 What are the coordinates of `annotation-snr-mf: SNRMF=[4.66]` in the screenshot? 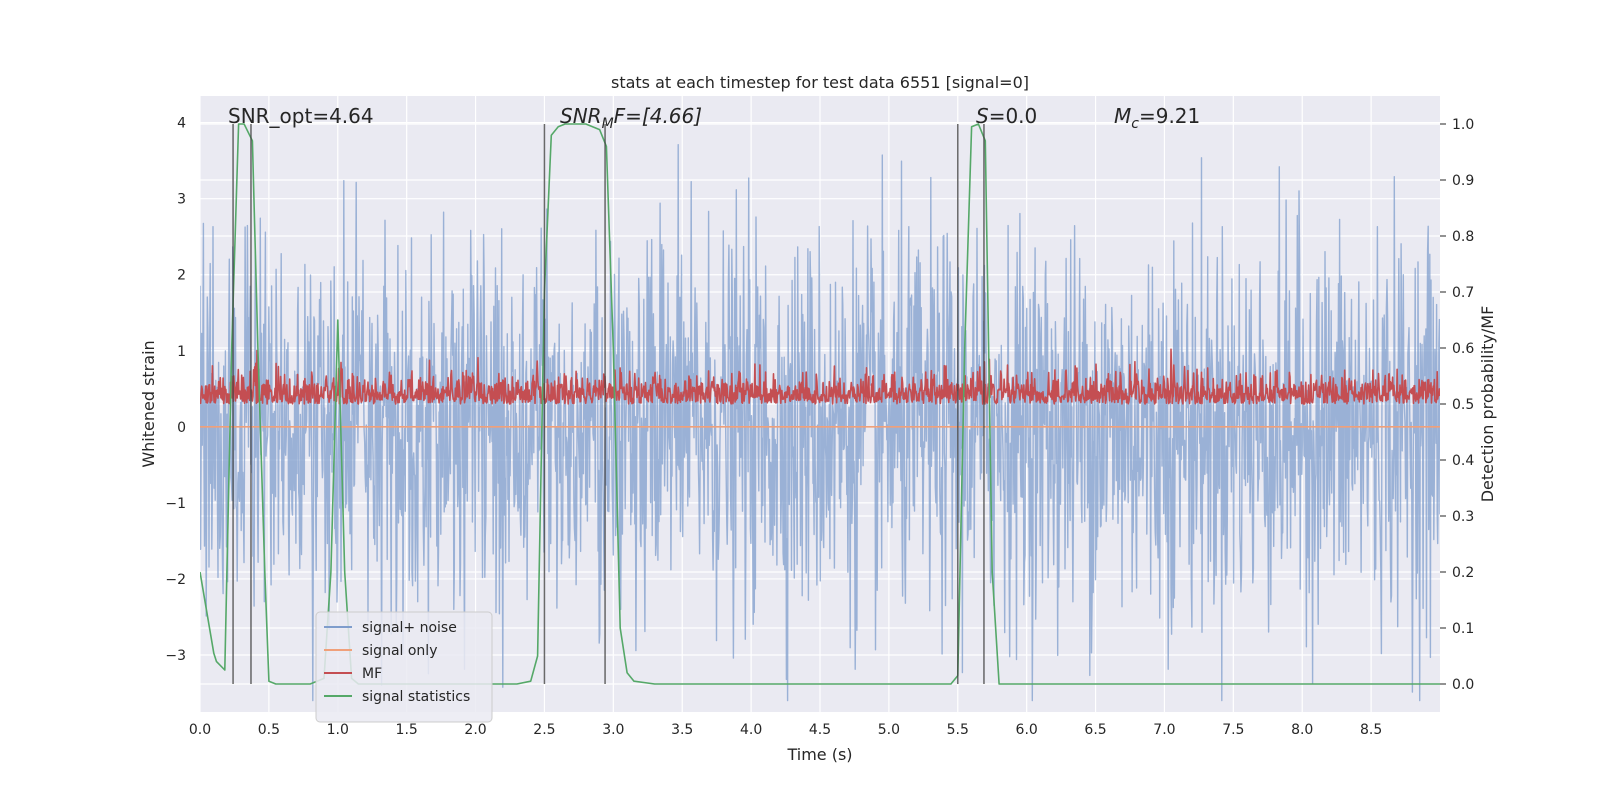 It's located at (631, 118).